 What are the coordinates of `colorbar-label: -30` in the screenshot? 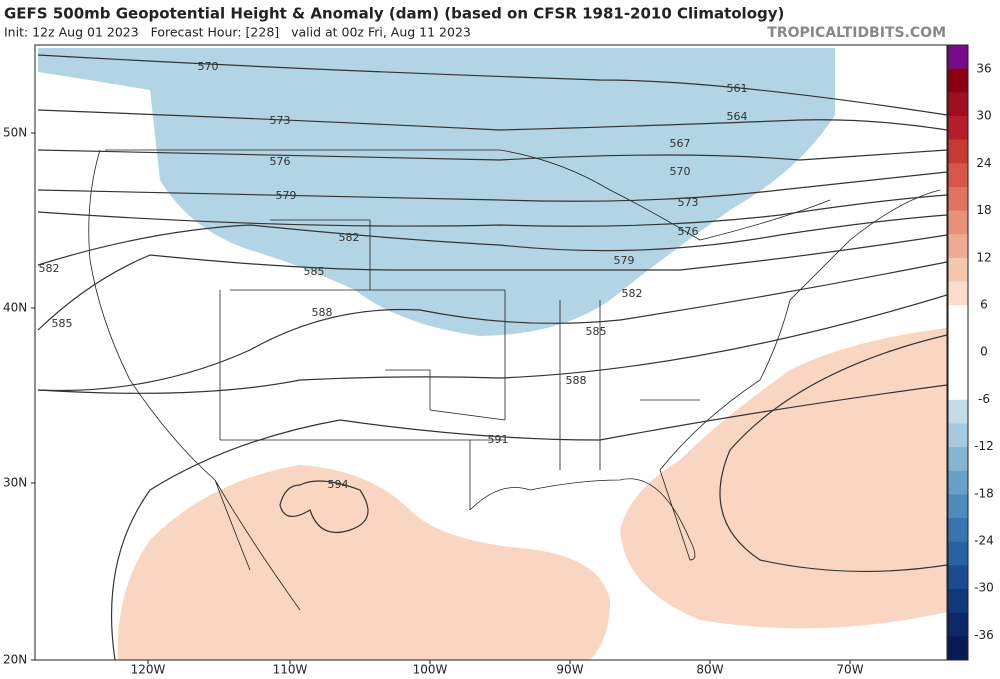 It's located at (984, 588).